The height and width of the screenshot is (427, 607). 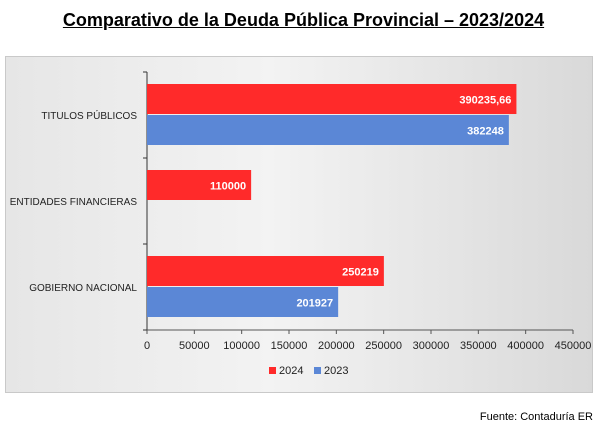 What do you see at coordinates (228, 187) in the screenshot?
I see `data-label-2024: 110000` at bounding box center [228, 187].